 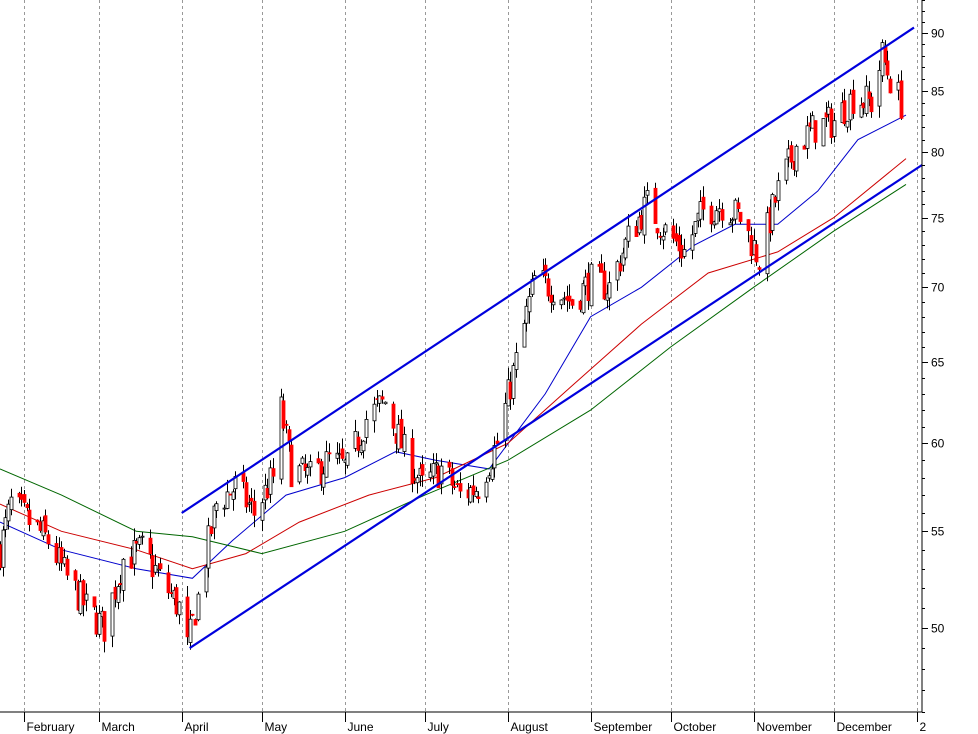 What do you see at coordinates (938, 629) in the screenshot?
I see `y-tick-label: 50` at bounding box center [938, 629].